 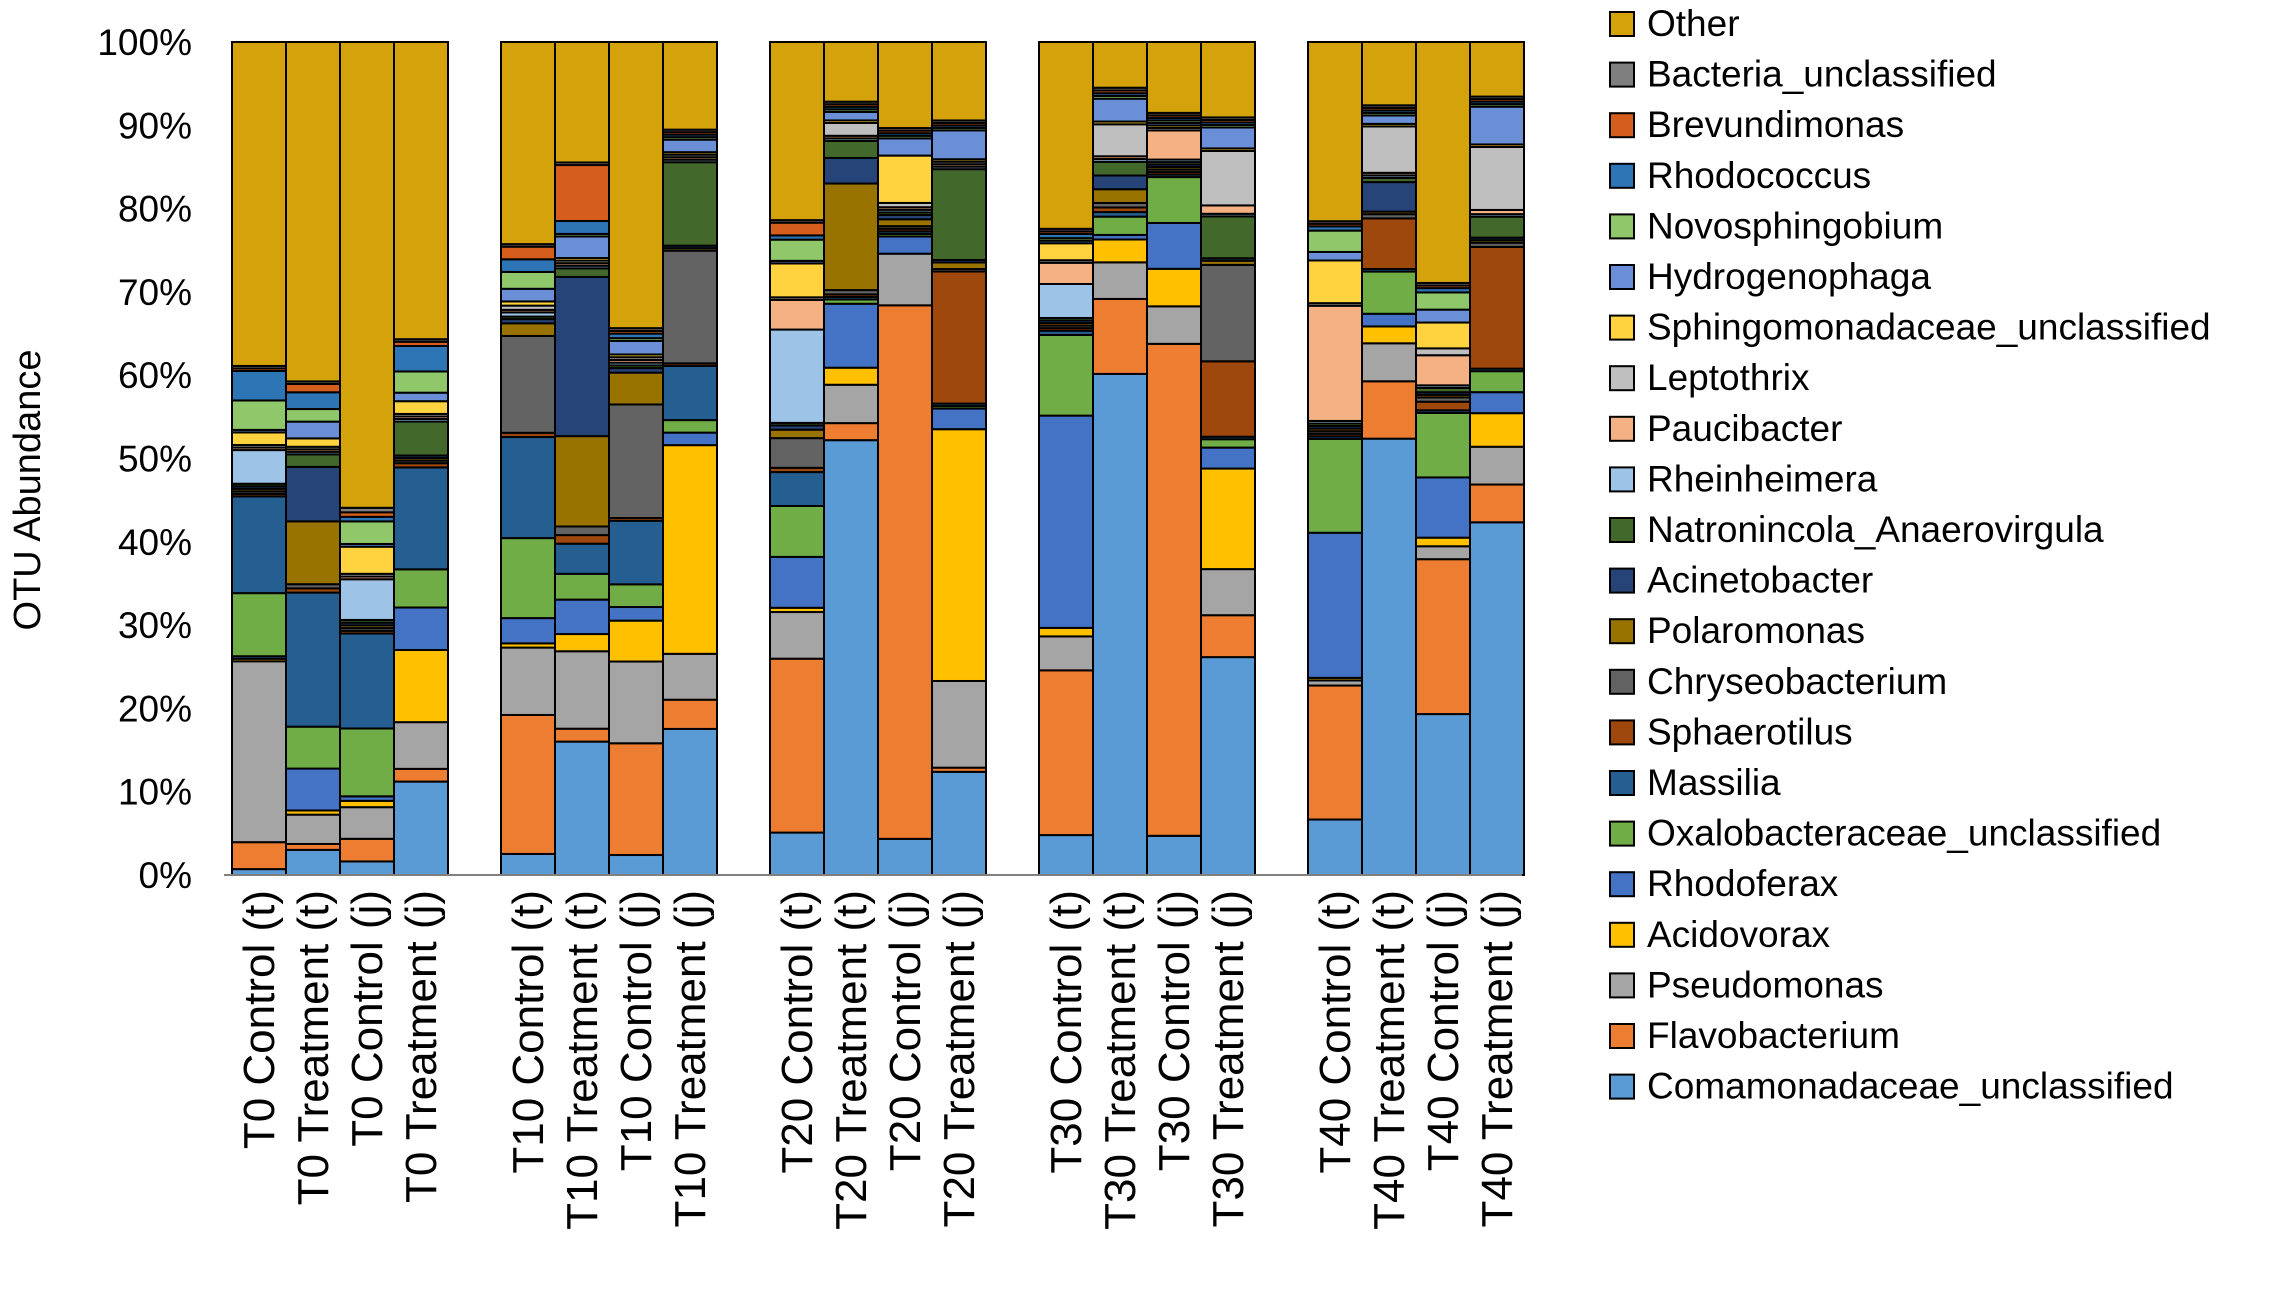 I want to click on x-tick-label: T0 Control (j), so click(x=367, y=1018).